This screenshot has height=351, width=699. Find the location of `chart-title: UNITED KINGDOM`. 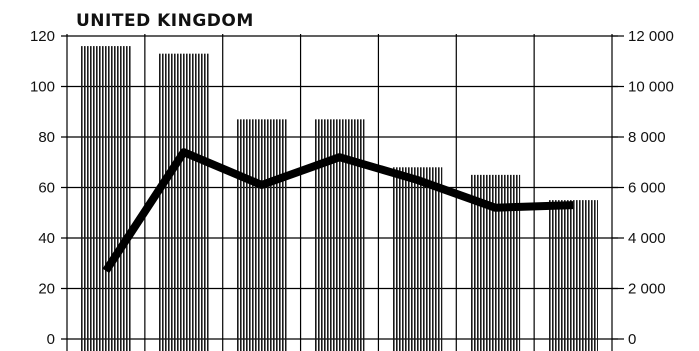

chart-title: UNITED KINGDOM is located at coordinates (165, 21).